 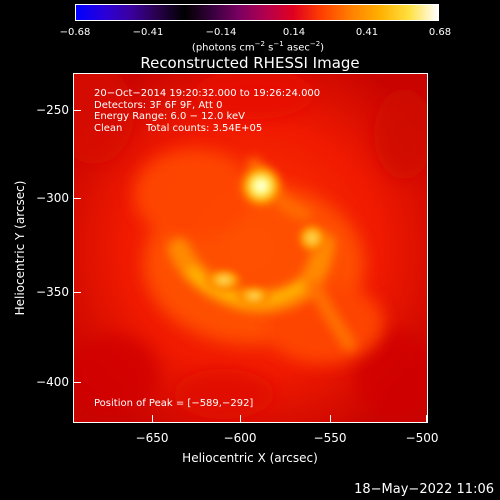 What do you see at coordinates (108, 128) in the screenshot?
I see `info-method: Clean` at bounding box center [108, 128].